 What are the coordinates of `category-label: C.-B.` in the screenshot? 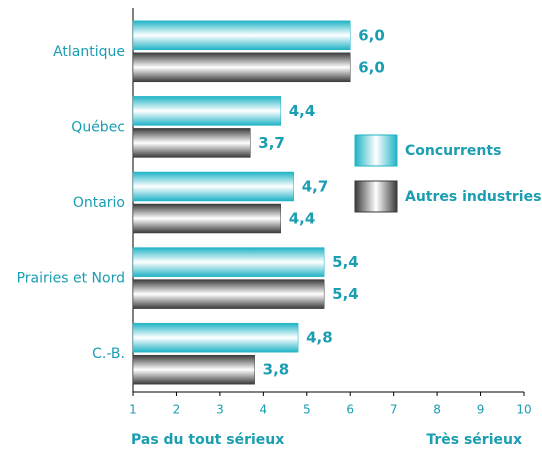 It's located at (108, 354).